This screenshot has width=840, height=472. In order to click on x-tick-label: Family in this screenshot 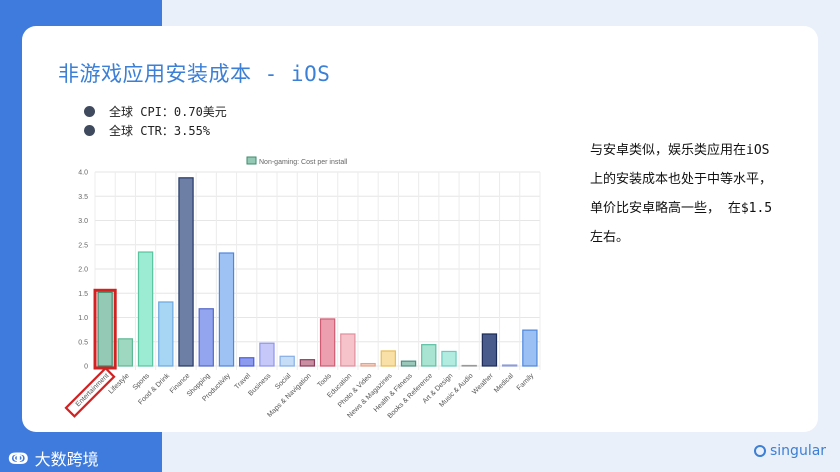, I will do `click(526, 382)`.